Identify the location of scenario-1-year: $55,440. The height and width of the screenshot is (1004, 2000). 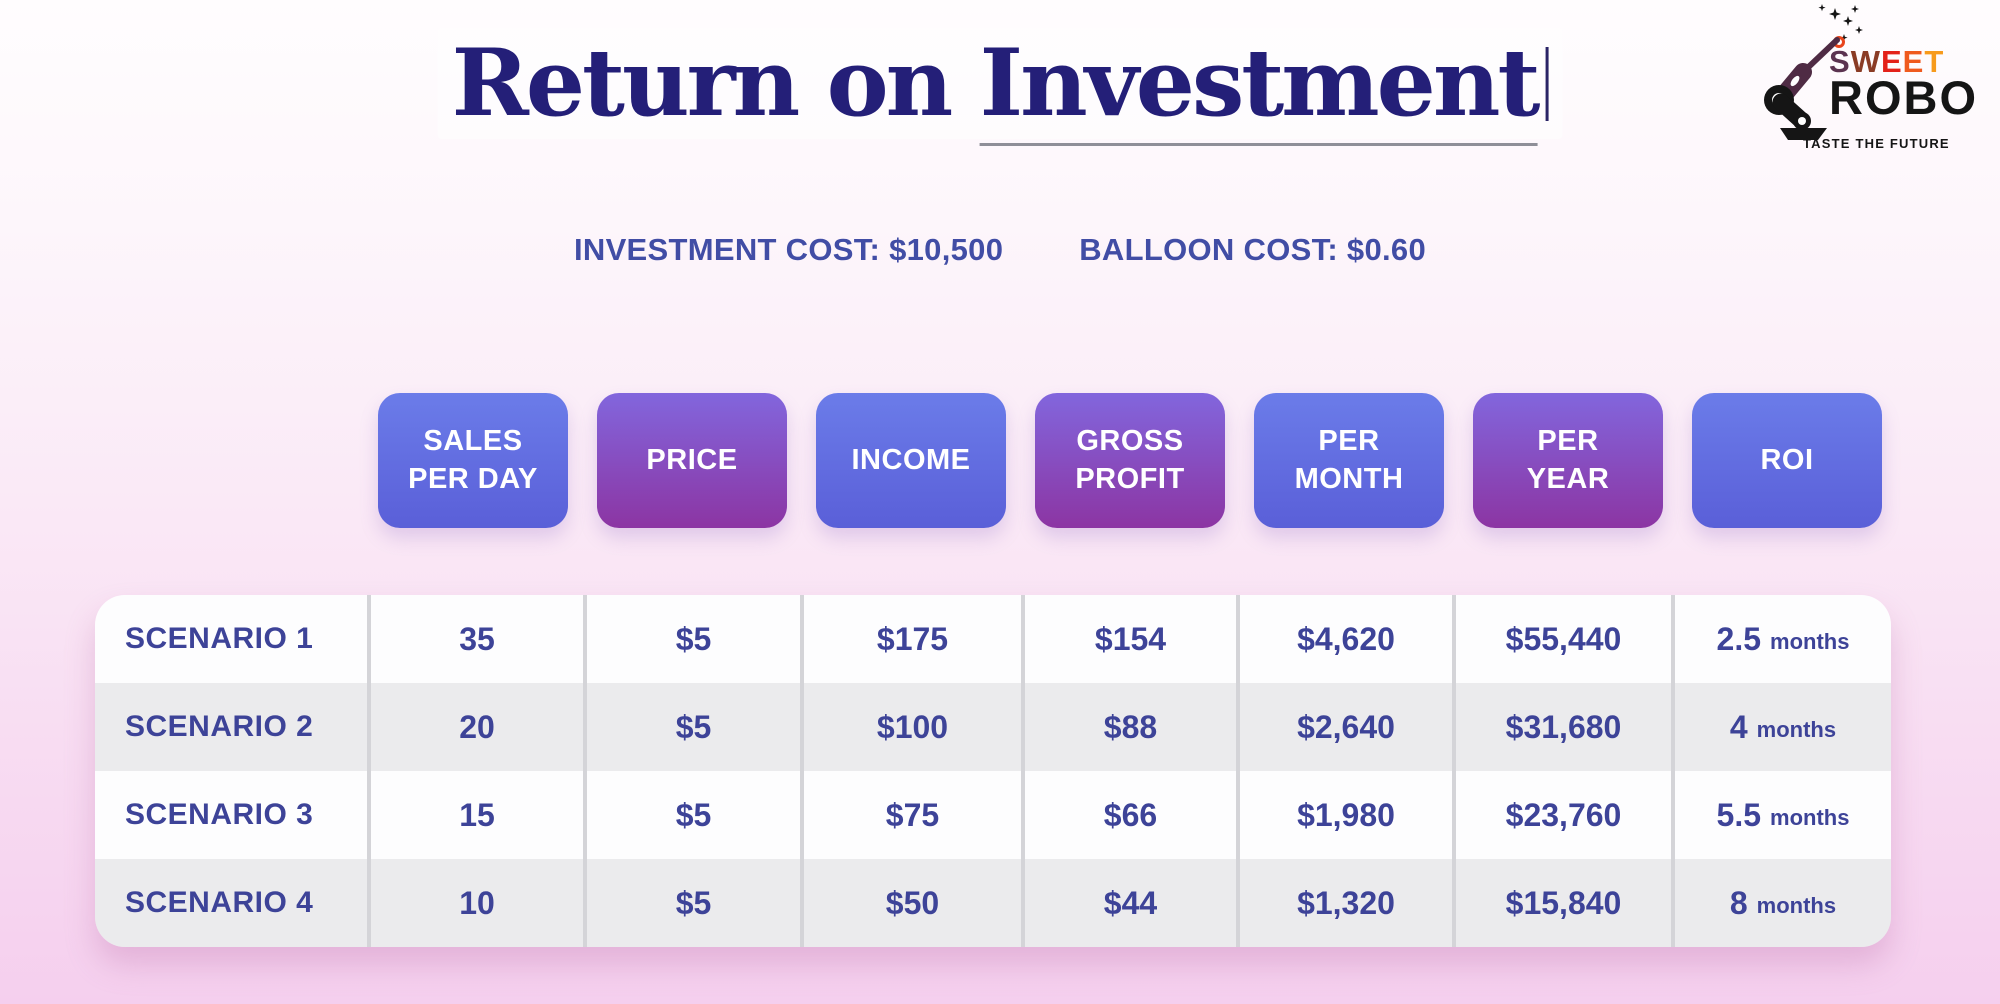
(1561, 639).